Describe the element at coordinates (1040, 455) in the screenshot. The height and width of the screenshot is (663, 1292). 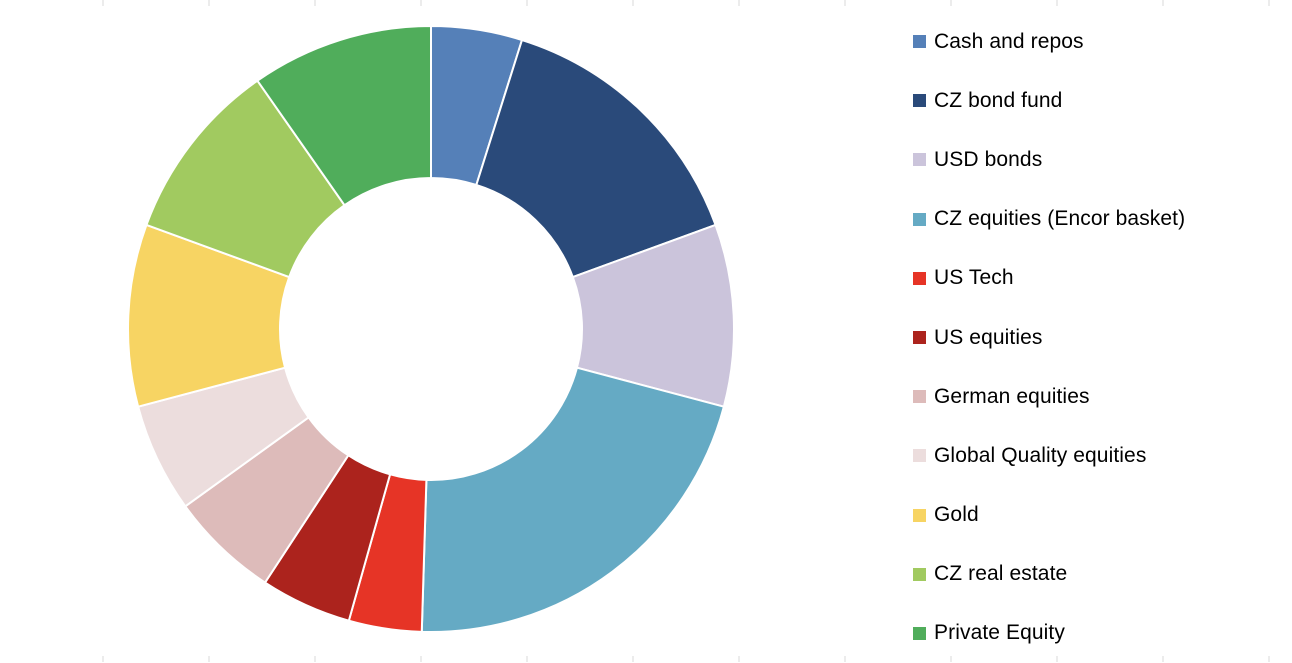
I see `legend-label: Global Quality equities` at that location.